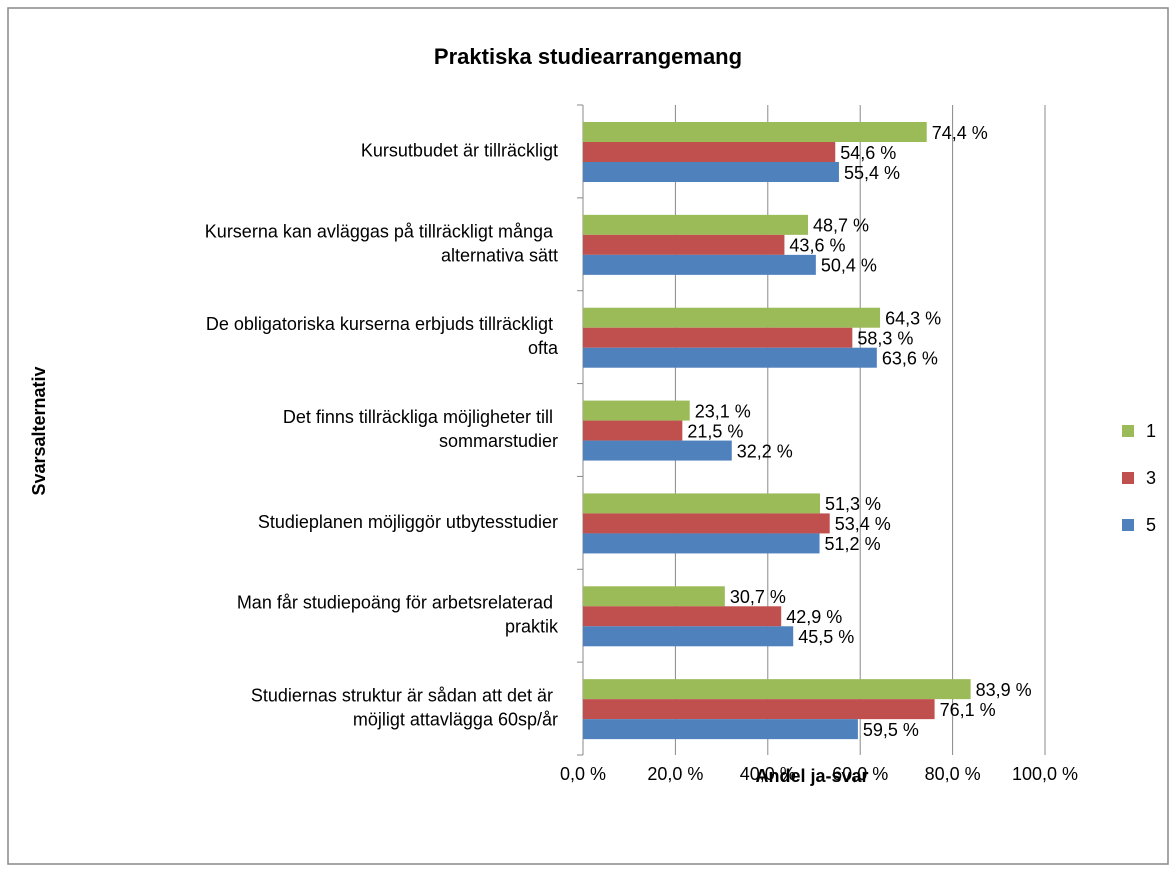 This screenshot has width=1176, height=872. What do you see at coordinates (1004, 690) in the screenshot?
I see `data-label: 83,9 %` at bounding box center [1004, 690].